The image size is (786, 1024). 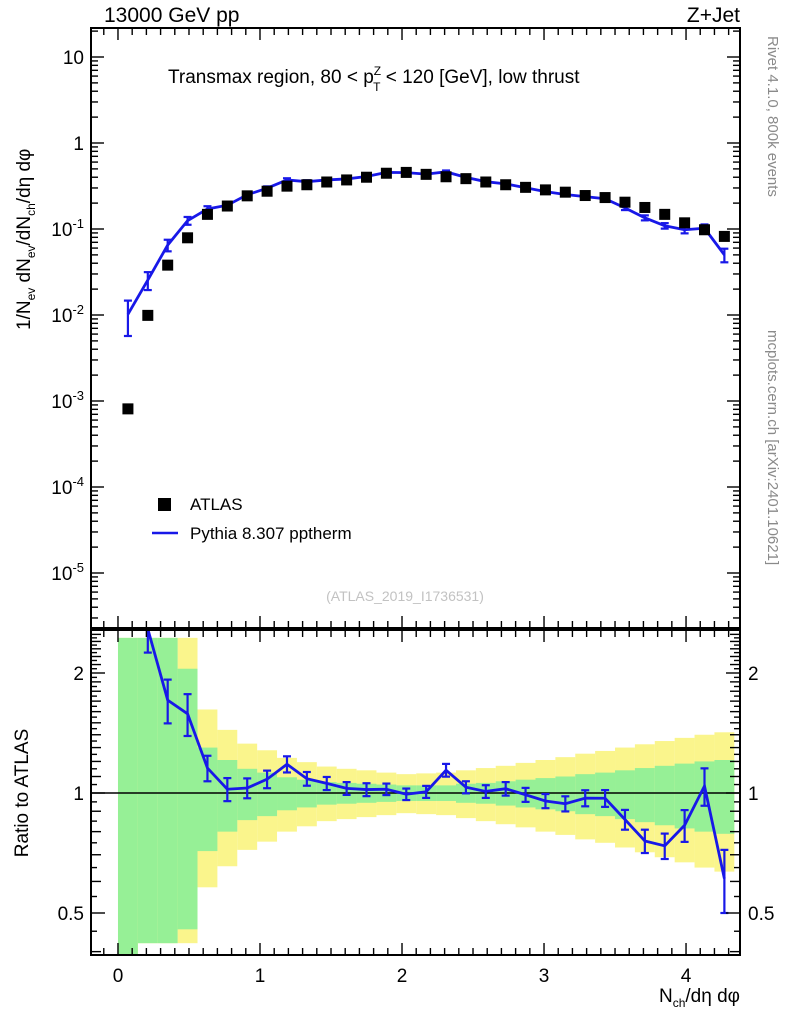 I want to click on legend-label-atlas: ATLAS, so click(x=216, y=504).